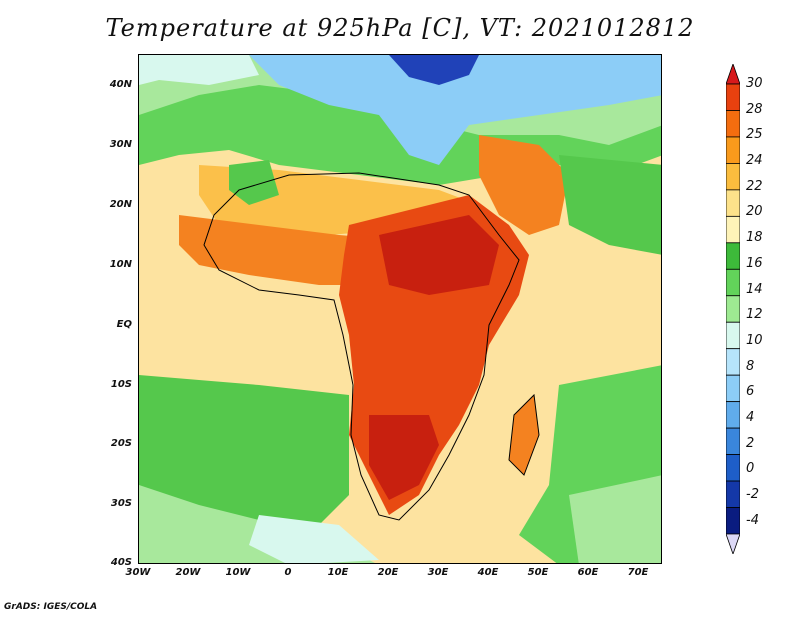  I want to click on cb-label-6: 6, so click(750, 391).